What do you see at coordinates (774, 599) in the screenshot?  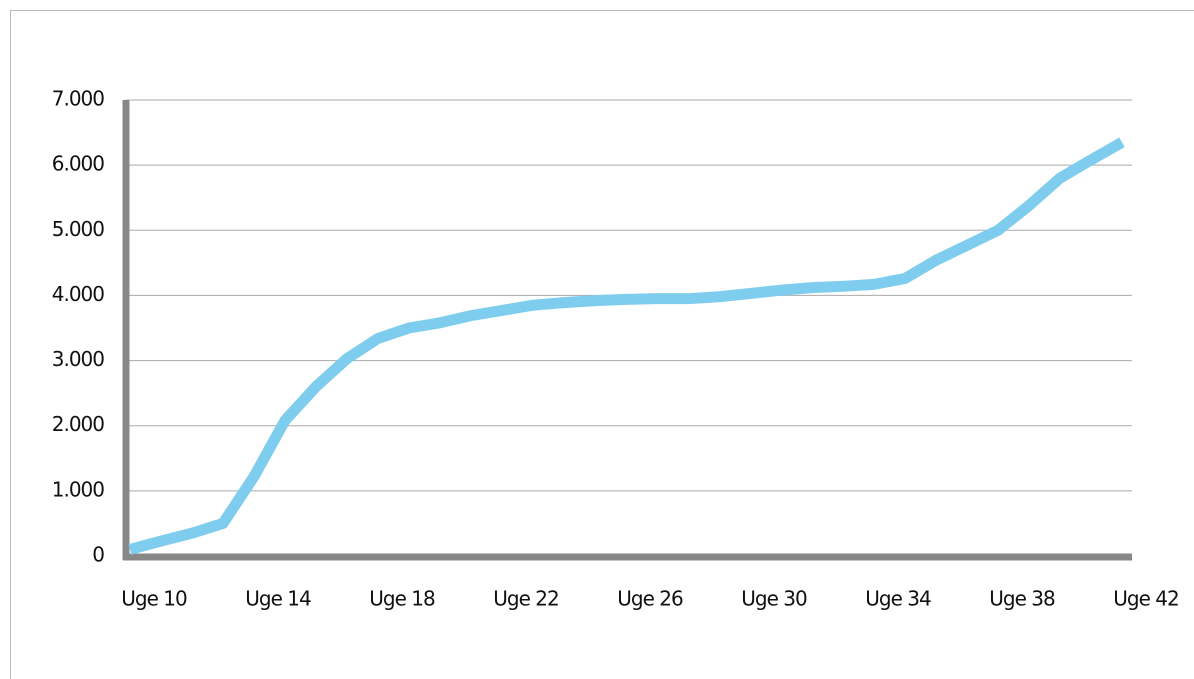 I see `x-tick-label: Uge 30` at bounding box center [774, 599].